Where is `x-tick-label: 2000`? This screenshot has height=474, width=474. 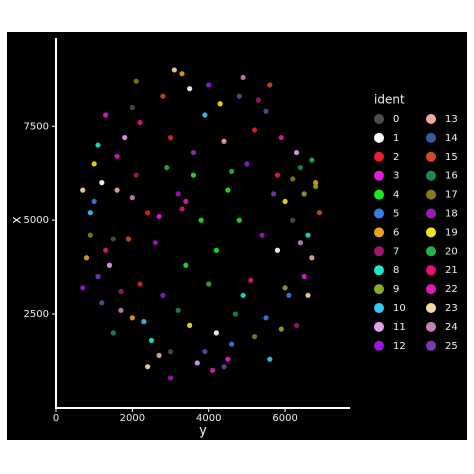 x-tick-label: 2000 is located at coordinates (132, 418).